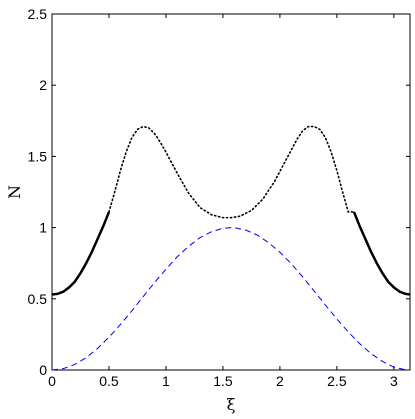  What do you see at coordinates (38, 156) in the screenshot?
I see `y-tick-label: 1.5` at bounding box center [38, 156].